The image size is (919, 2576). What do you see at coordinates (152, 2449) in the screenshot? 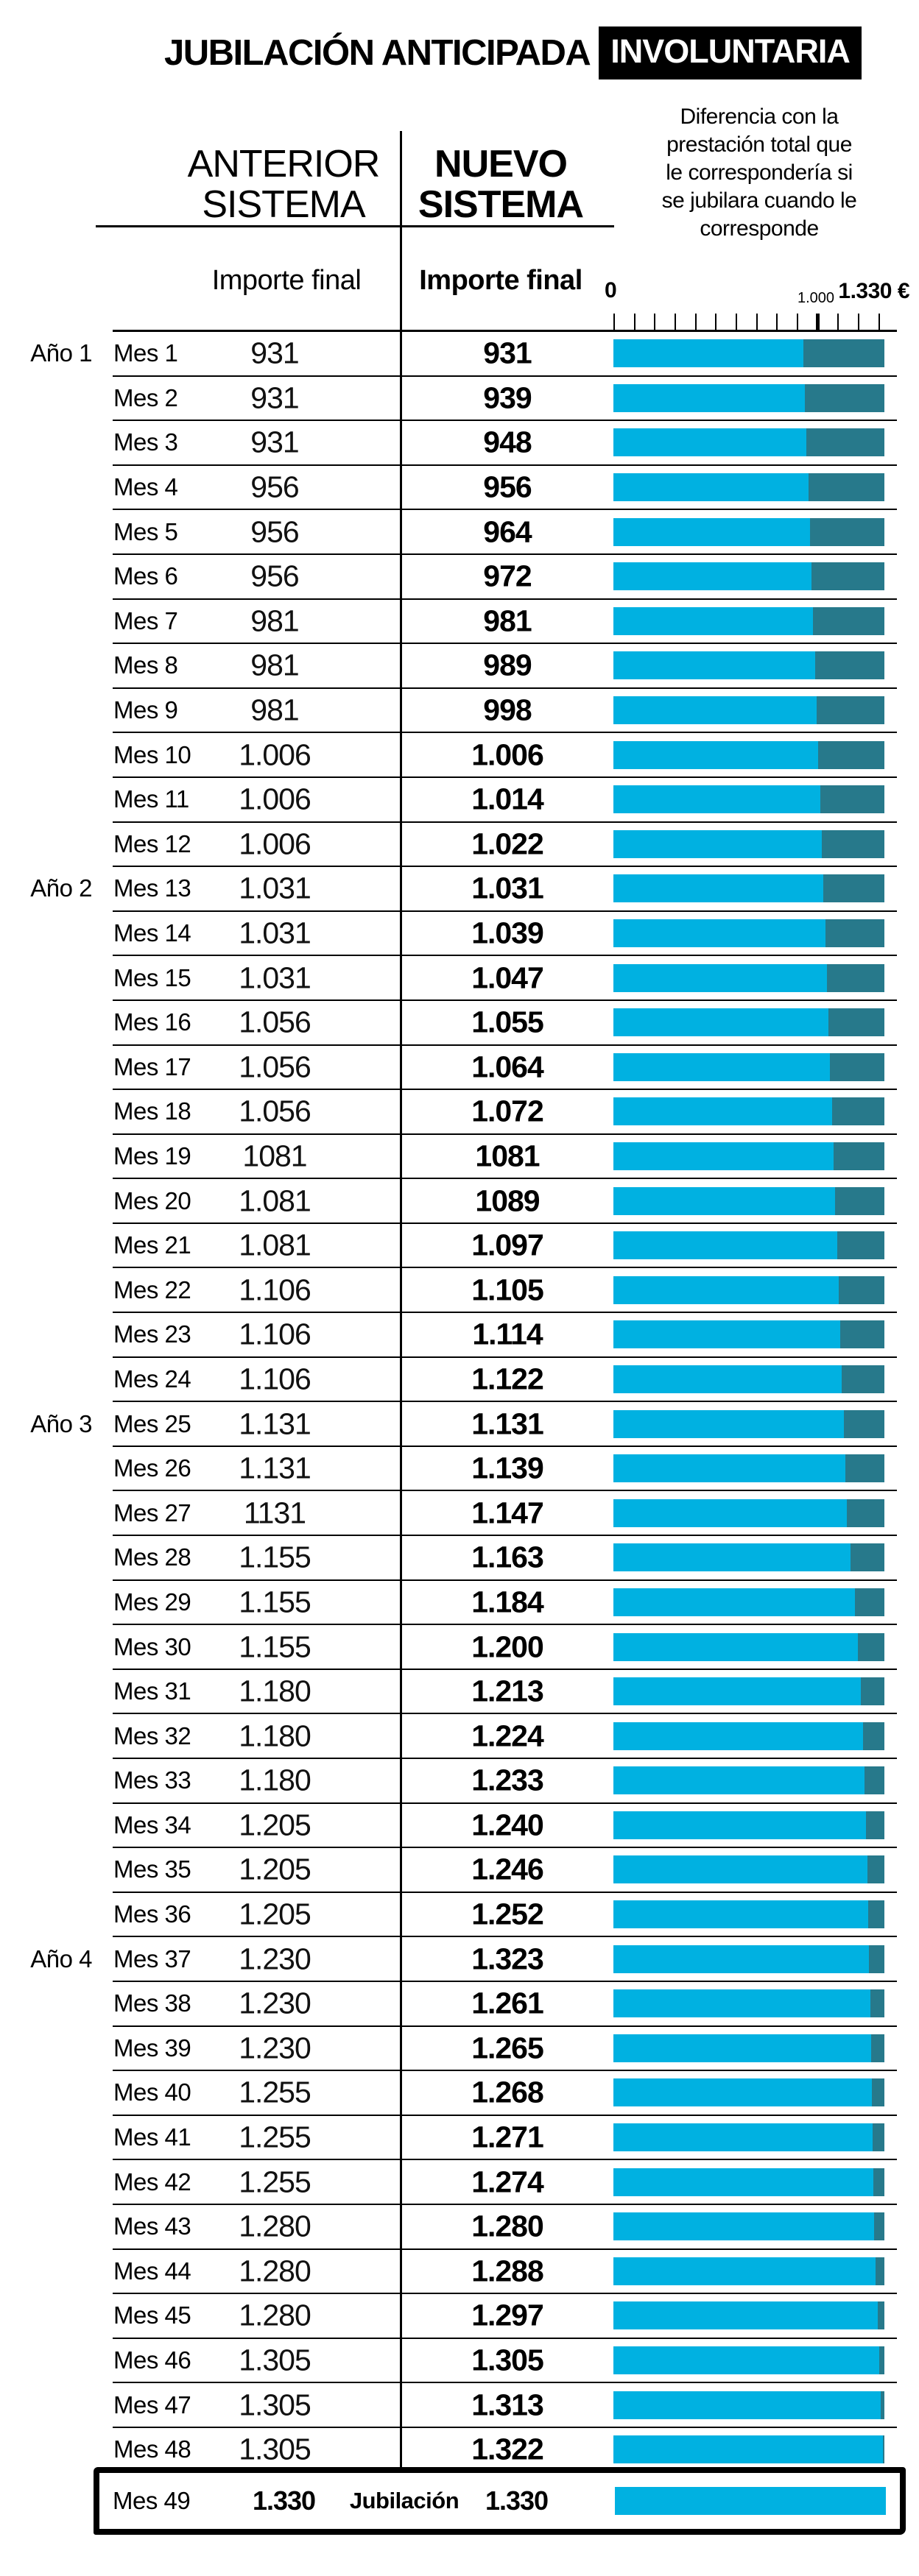
I see `month-label: Mes 48` at bounding box center [152, 2449].